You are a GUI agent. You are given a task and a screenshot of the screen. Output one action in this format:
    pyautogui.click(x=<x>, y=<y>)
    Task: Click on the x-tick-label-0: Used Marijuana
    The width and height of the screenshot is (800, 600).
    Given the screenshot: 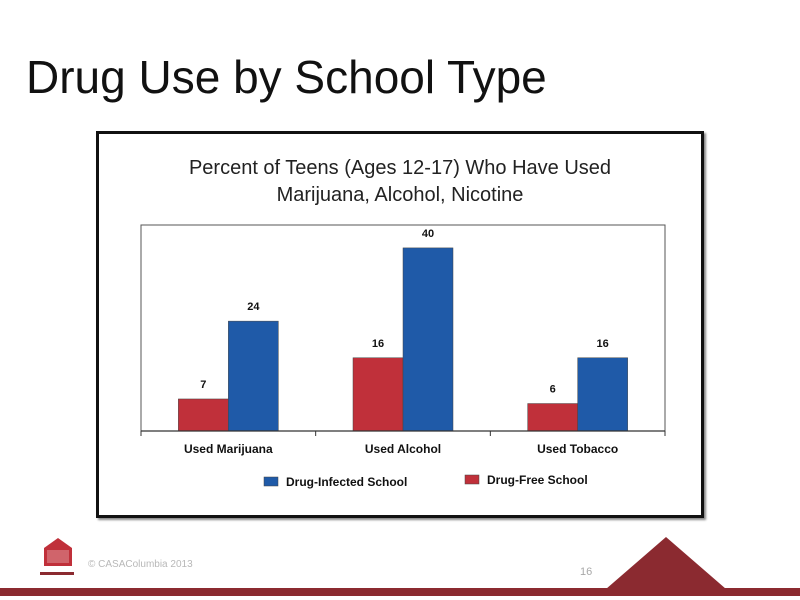 What is the action you would take?
    pyautogui.click(x=228, y=449)
    